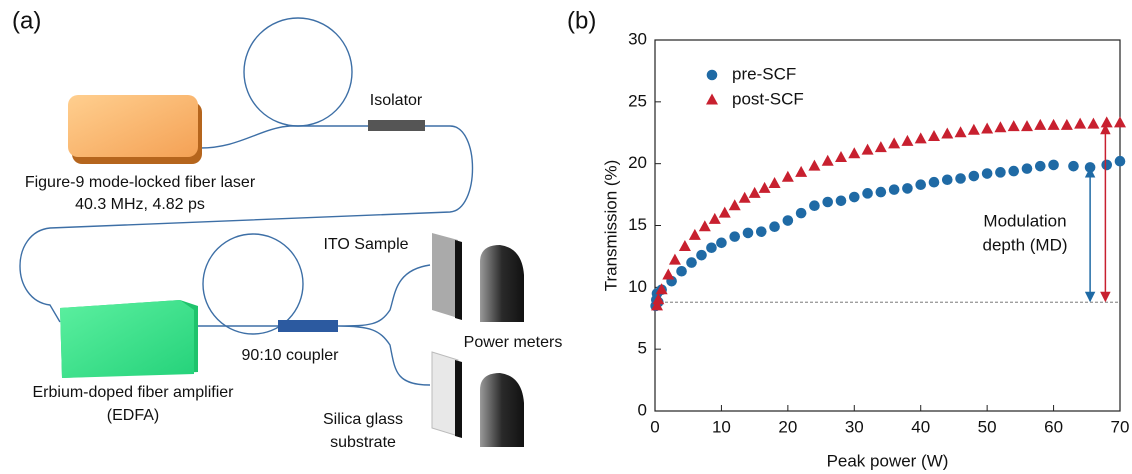 The height and width of the screenshot is (474, 1132). What do you see at coordinates (764, 73) in the screenshot?
I see `legend-label: pre-SCF` at bounding box center [764, 73].